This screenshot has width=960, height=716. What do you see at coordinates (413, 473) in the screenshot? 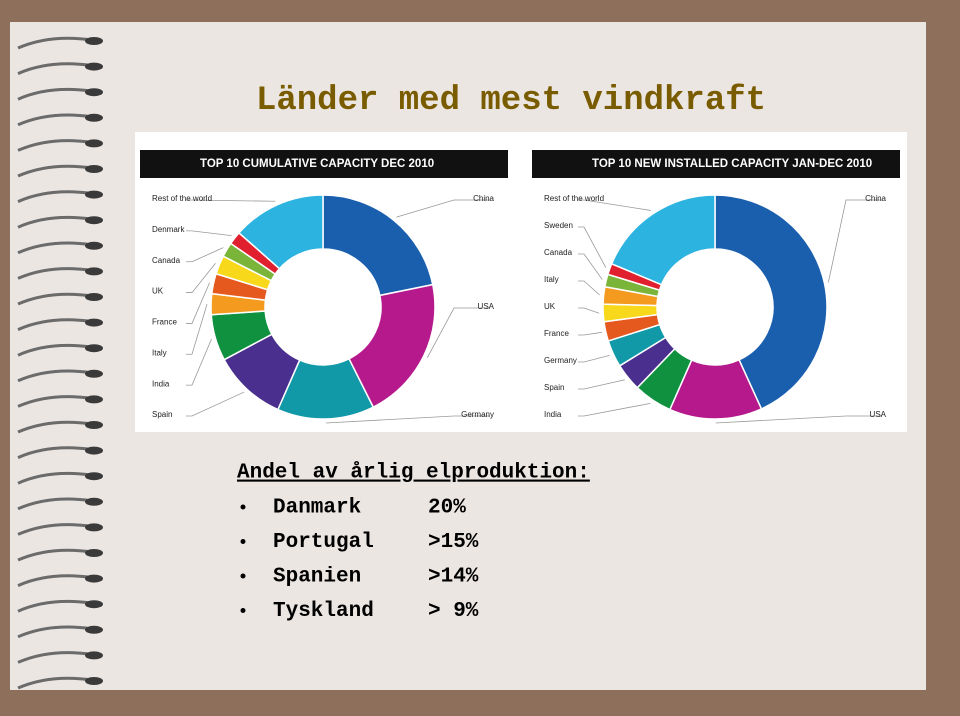
I see `subtitle: Andel av årlig elproduktion:` at bounding box center [413, 473].